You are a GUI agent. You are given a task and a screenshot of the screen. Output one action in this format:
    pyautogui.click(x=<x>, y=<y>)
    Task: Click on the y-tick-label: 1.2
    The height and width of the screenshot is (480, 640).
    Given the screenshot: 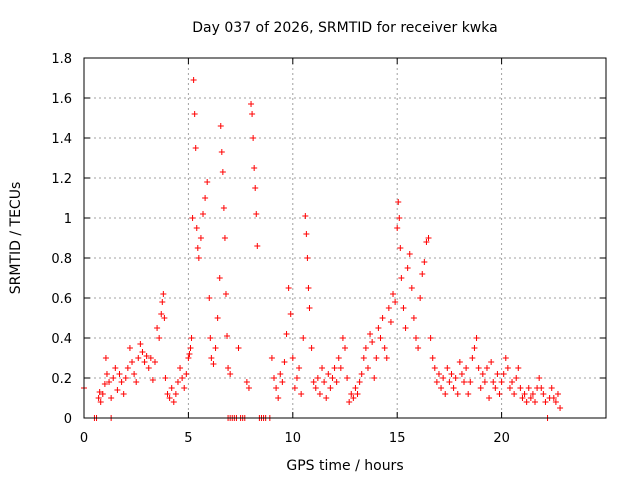 What is the action you would take?
    pyautogui.click(x=61, y=179)
    